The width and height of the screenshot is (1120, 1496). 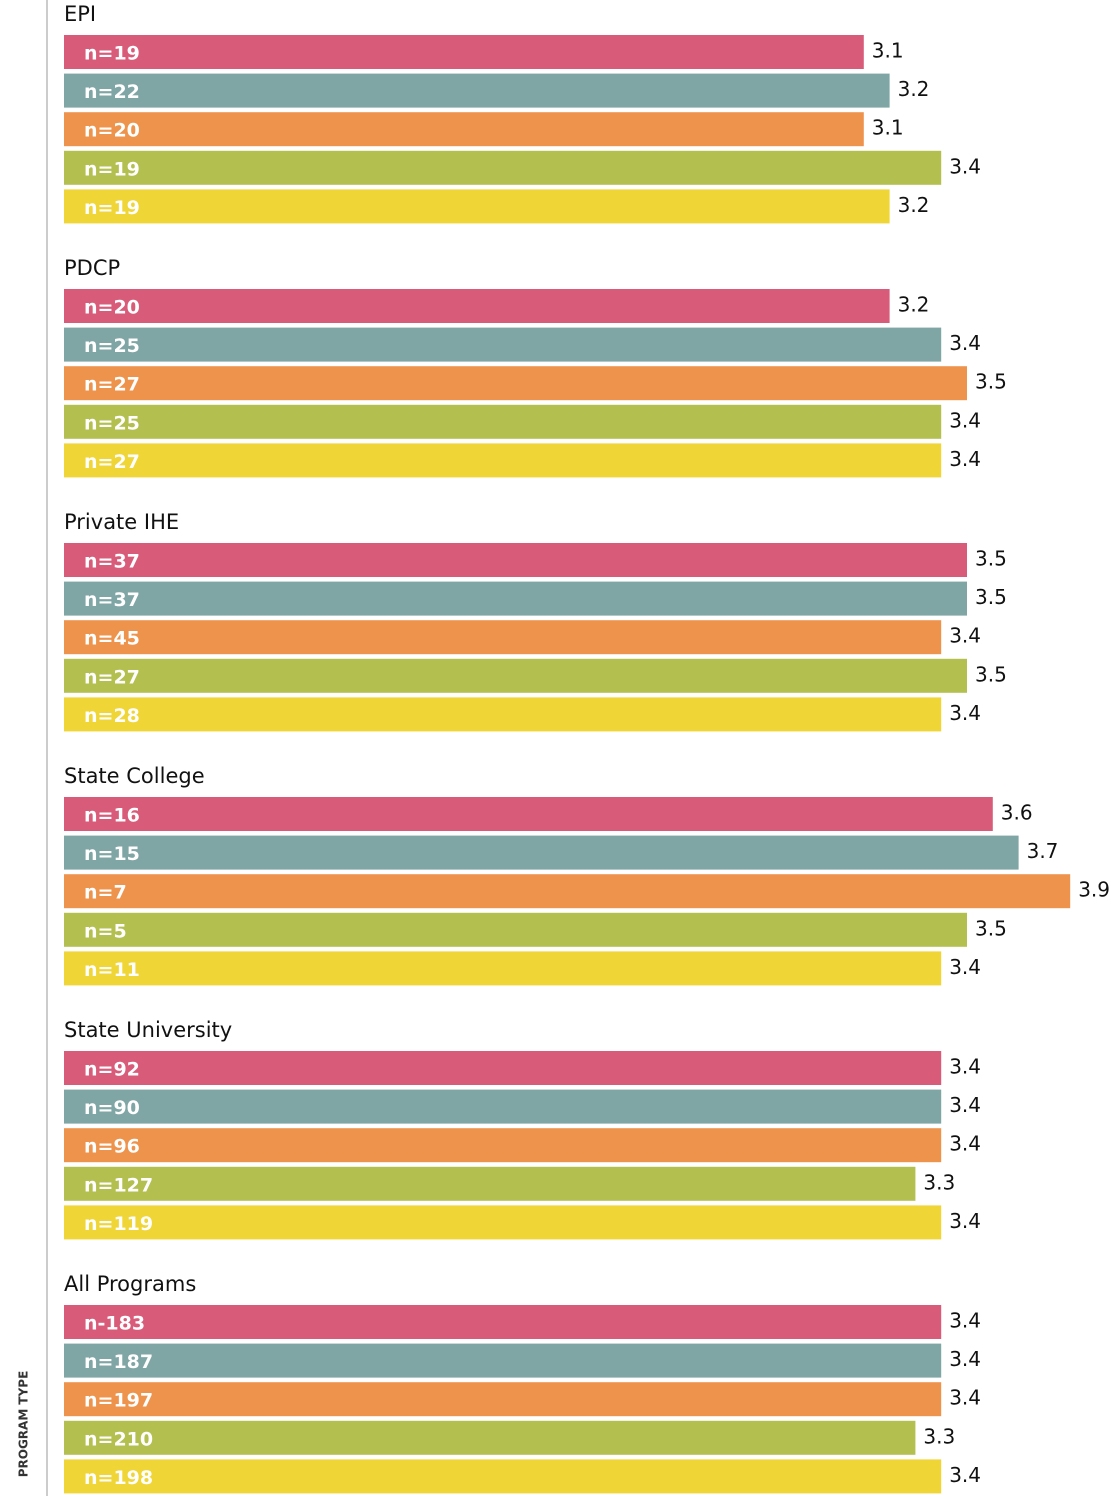 What do you see at coordinates (118, 1362) in the screenshot?
I see `bar-label: n=187` at bounding box center [118, 1362].